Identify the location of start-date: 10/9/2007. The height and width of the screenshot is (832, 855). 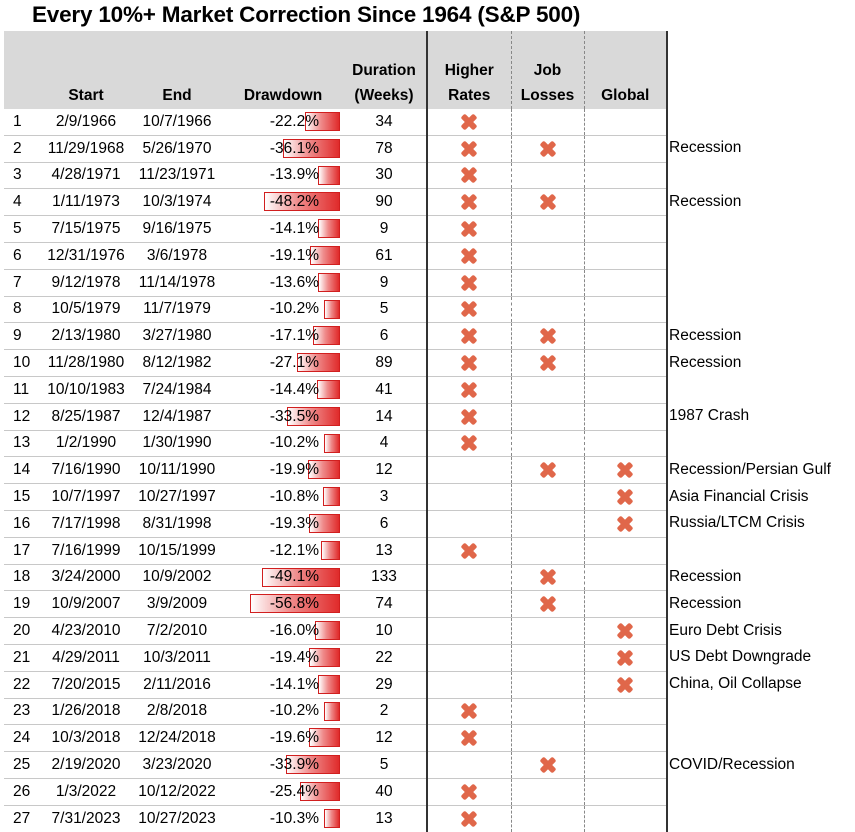
(86, 604).